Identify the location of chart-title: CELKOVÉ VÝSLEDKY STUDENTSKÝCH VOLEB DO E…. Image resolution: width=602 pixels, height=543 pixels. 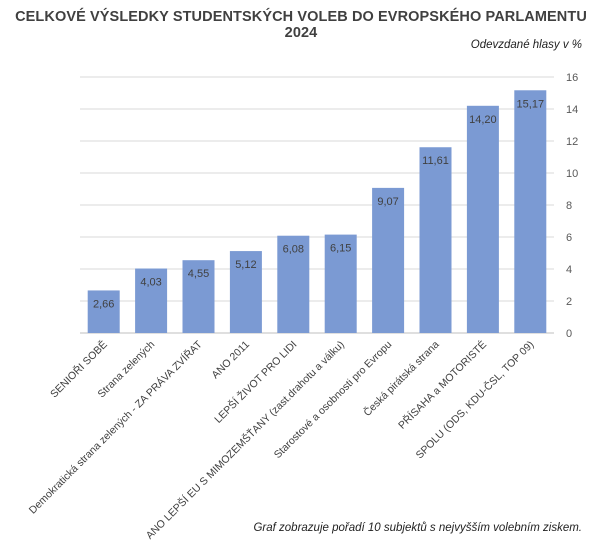
(301, 25).